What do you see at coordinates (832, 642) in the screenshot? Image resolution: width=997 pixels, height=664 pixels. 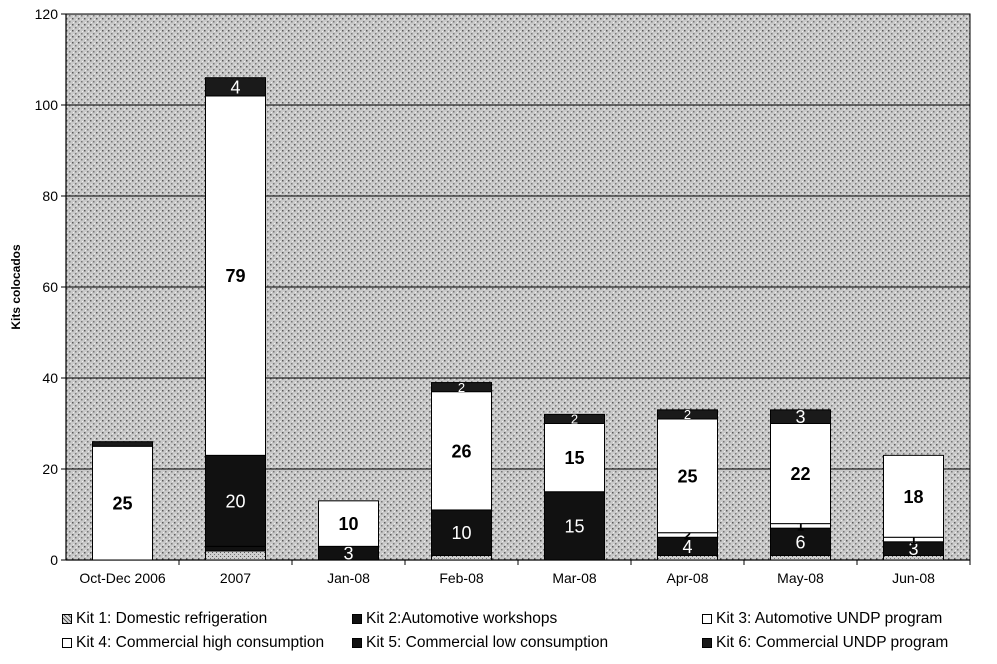 I see `legend-label: Kit 6: Commercial UNDP program` at bounding box center [832, 642].